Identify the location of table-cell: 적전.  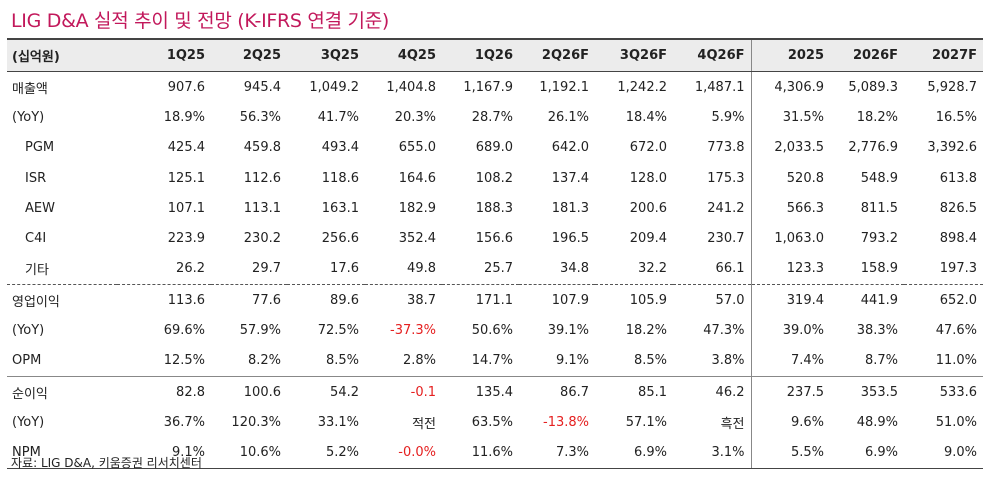
(424, 424).